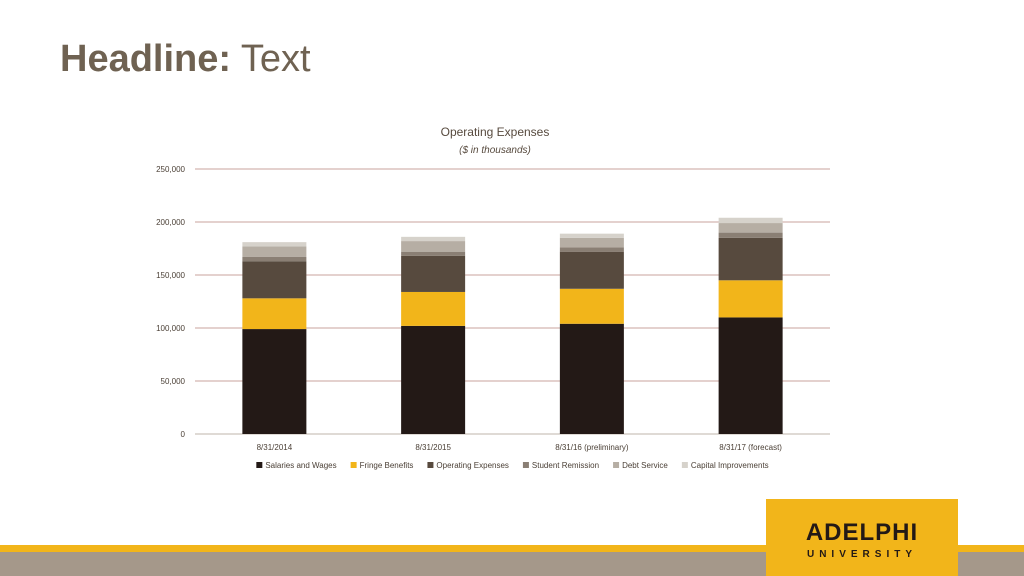 This screenshot has height=576, width=1024. What do you see at coordinates (300, 465) in the screenshot?
I see `legend-label: Salaries and Wages` at bounding box center [300, 465].